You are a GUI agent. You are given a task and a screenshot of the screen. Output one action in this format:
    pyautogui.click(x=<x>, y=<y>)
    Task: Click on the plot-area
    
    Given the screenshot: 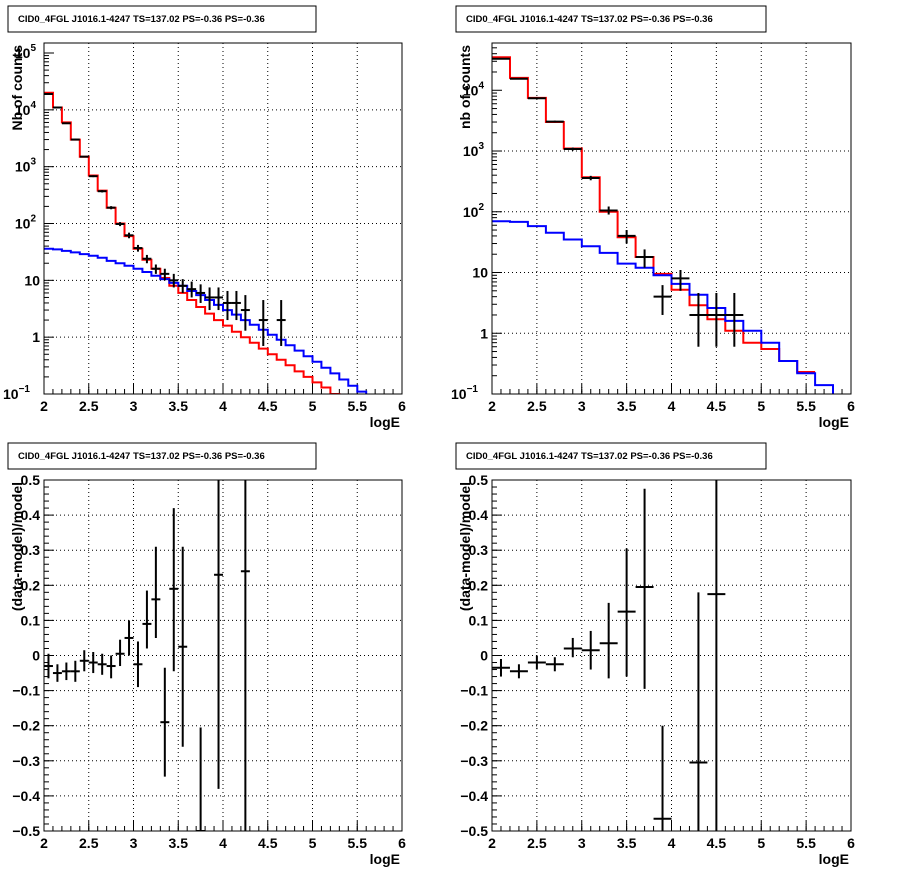 What is the action you would take?
    pyautogui.click(x=147, y=655)
    